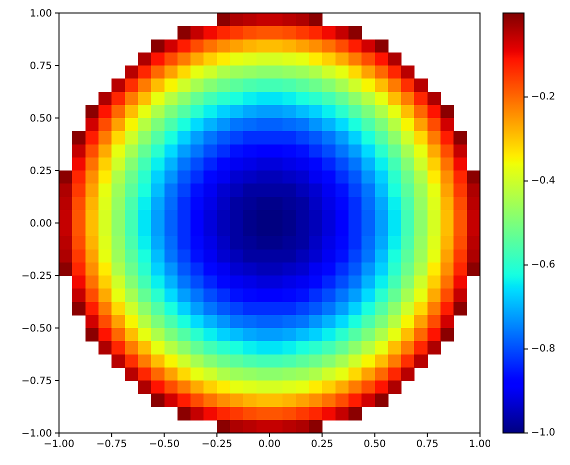 This screenshot has width=570, height=465. I want to click on x-tick-label: 0.75, so click(427, 444).